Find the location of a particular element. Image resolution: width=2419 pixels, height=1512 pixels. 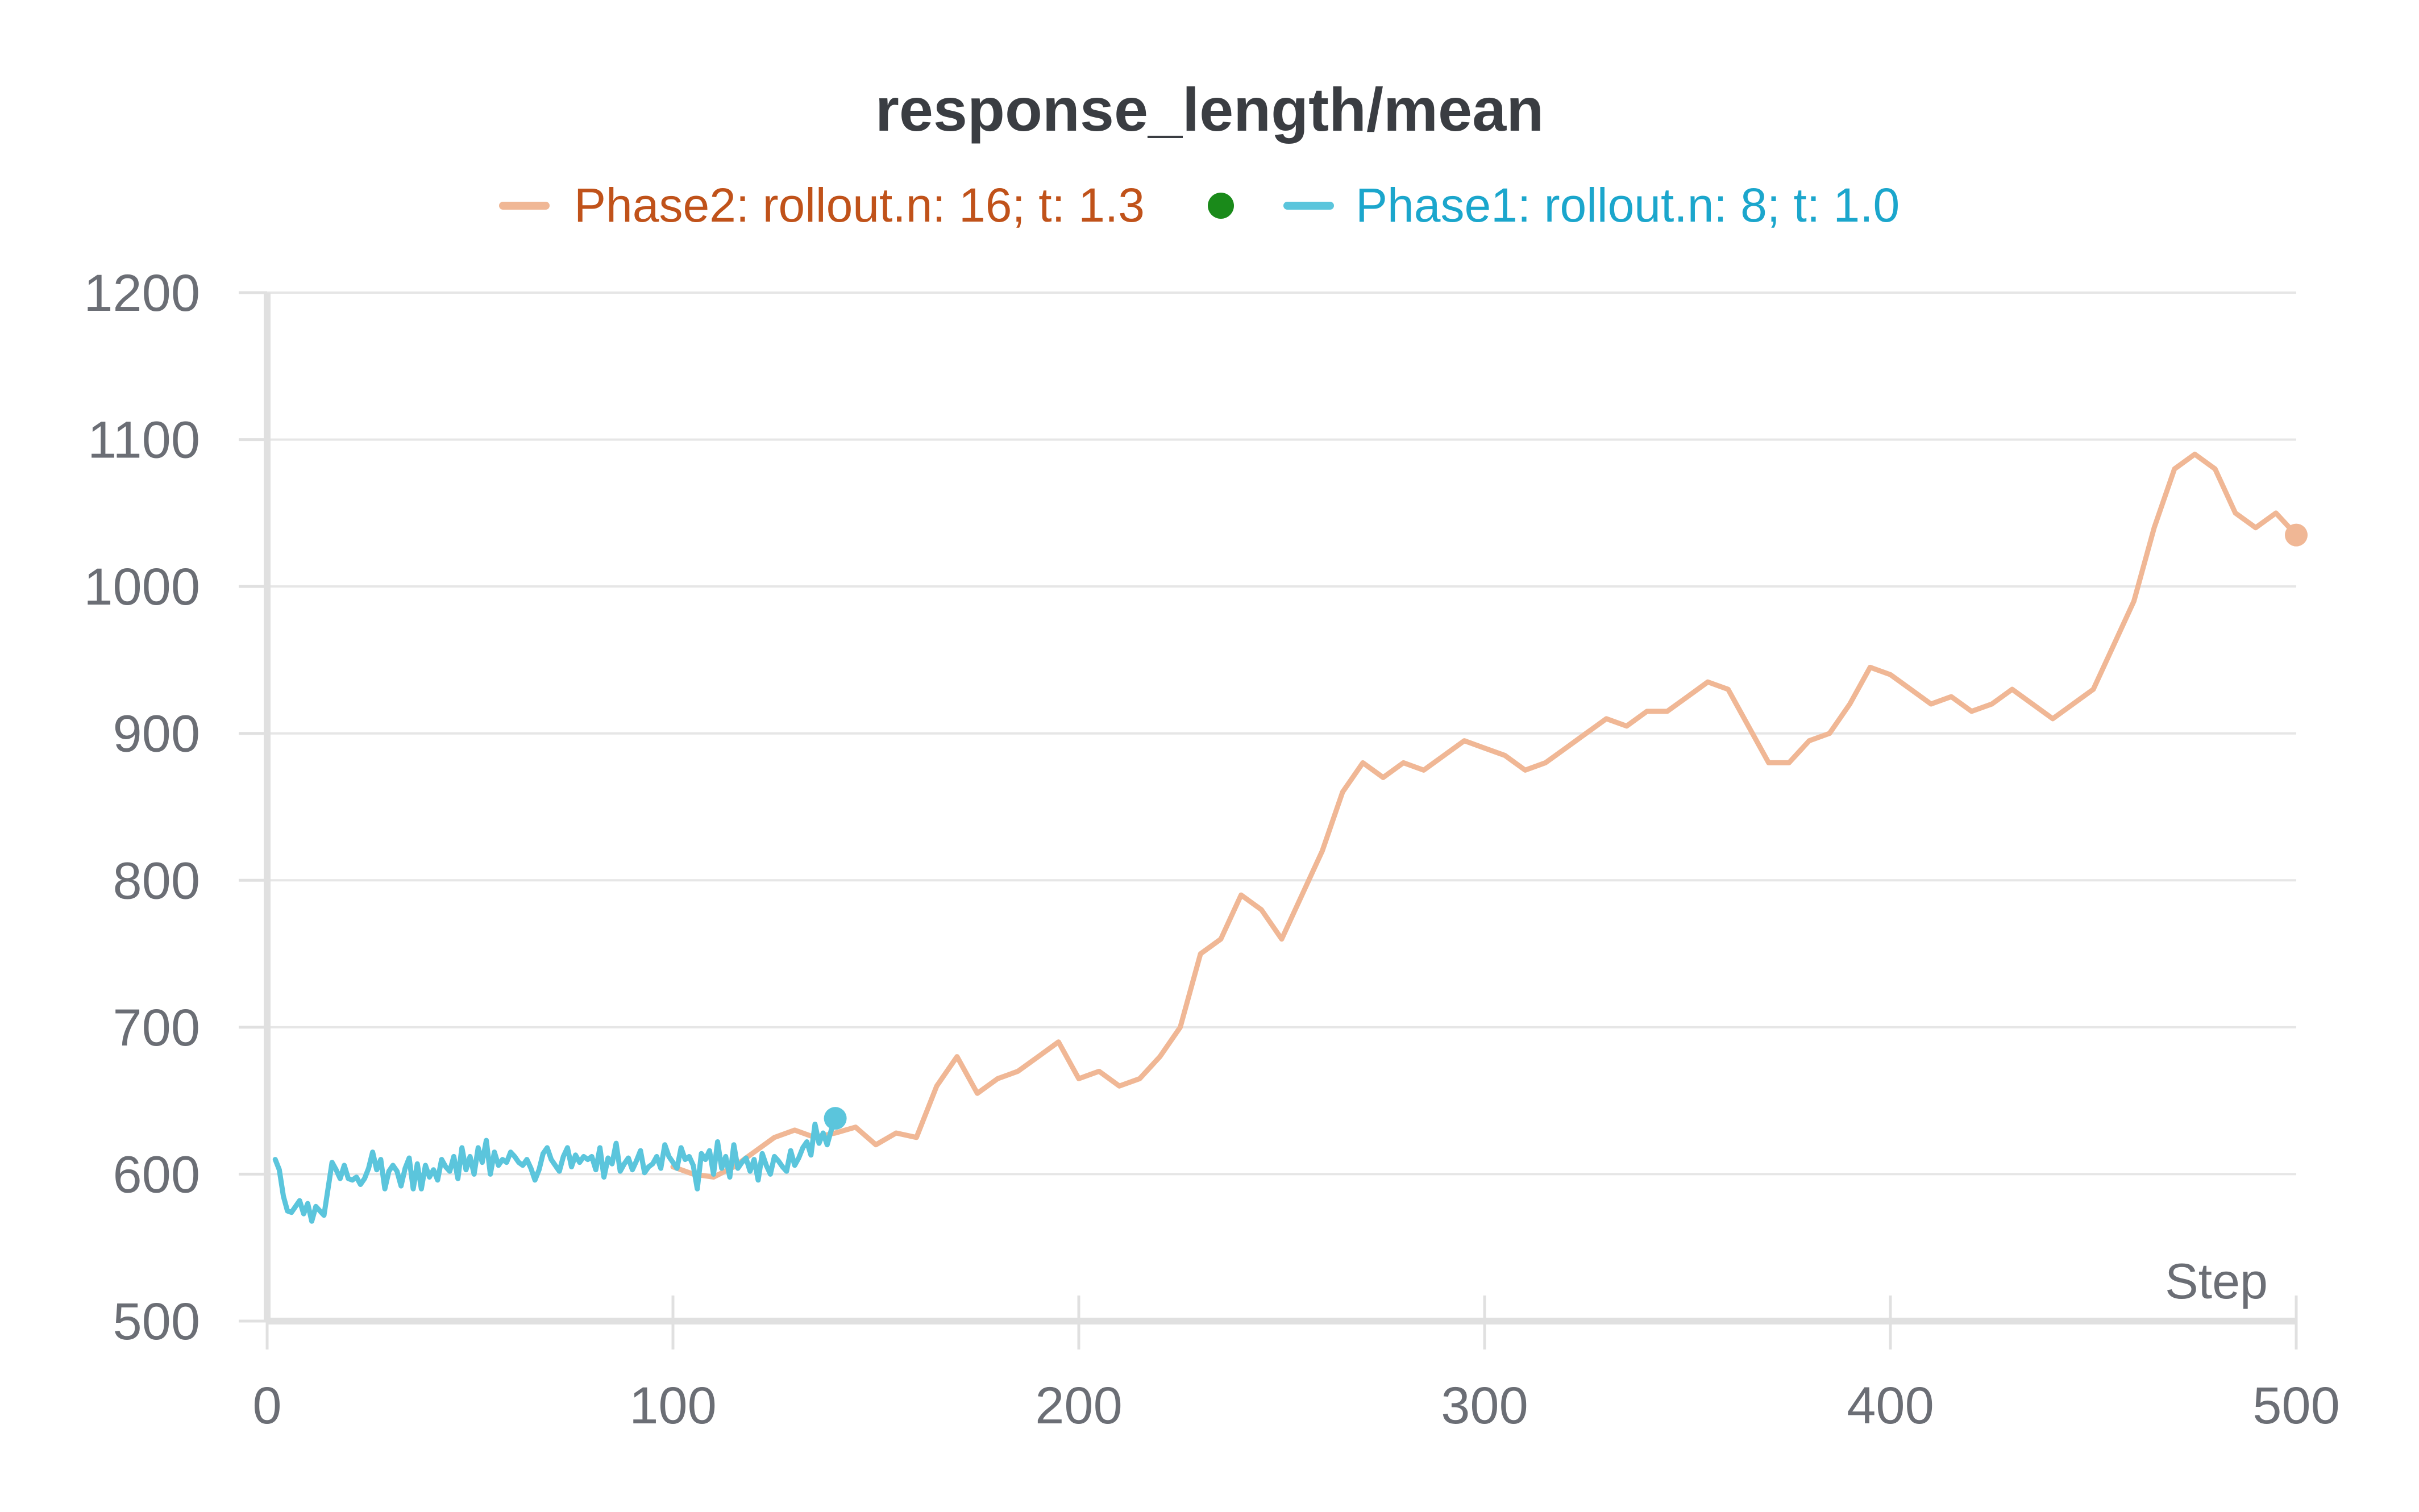

y-tick-label: 900 is located at coordinates (157, 734).